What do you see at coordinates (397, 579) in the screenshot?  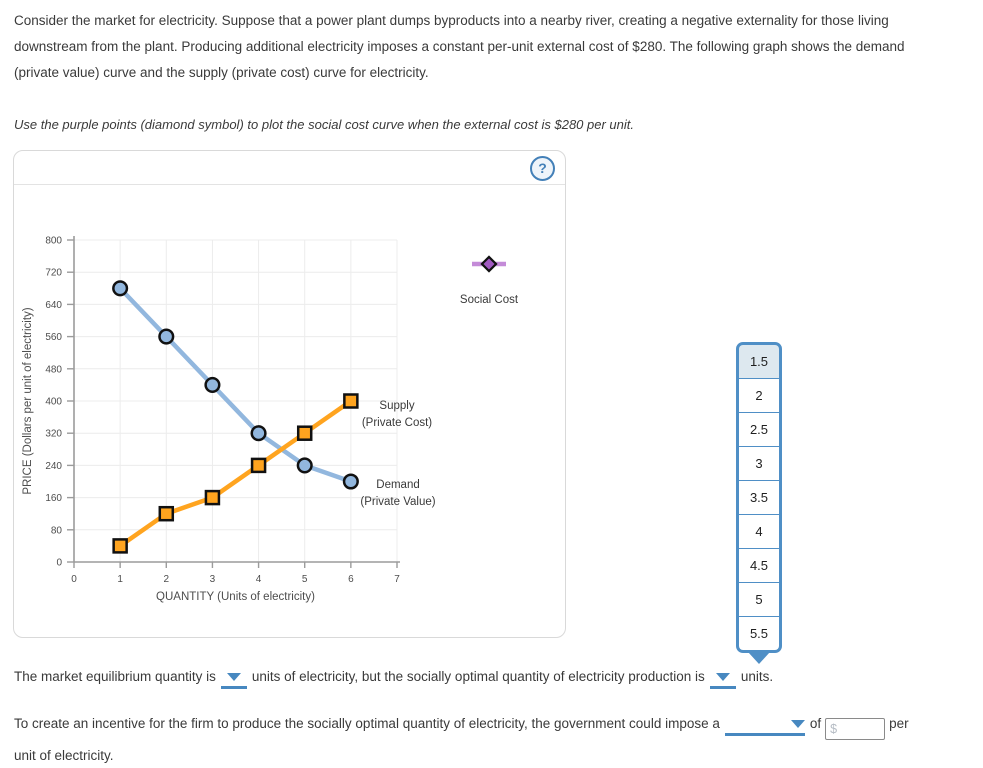 I see `svg-text: 7` at bounding box center [397, 579].